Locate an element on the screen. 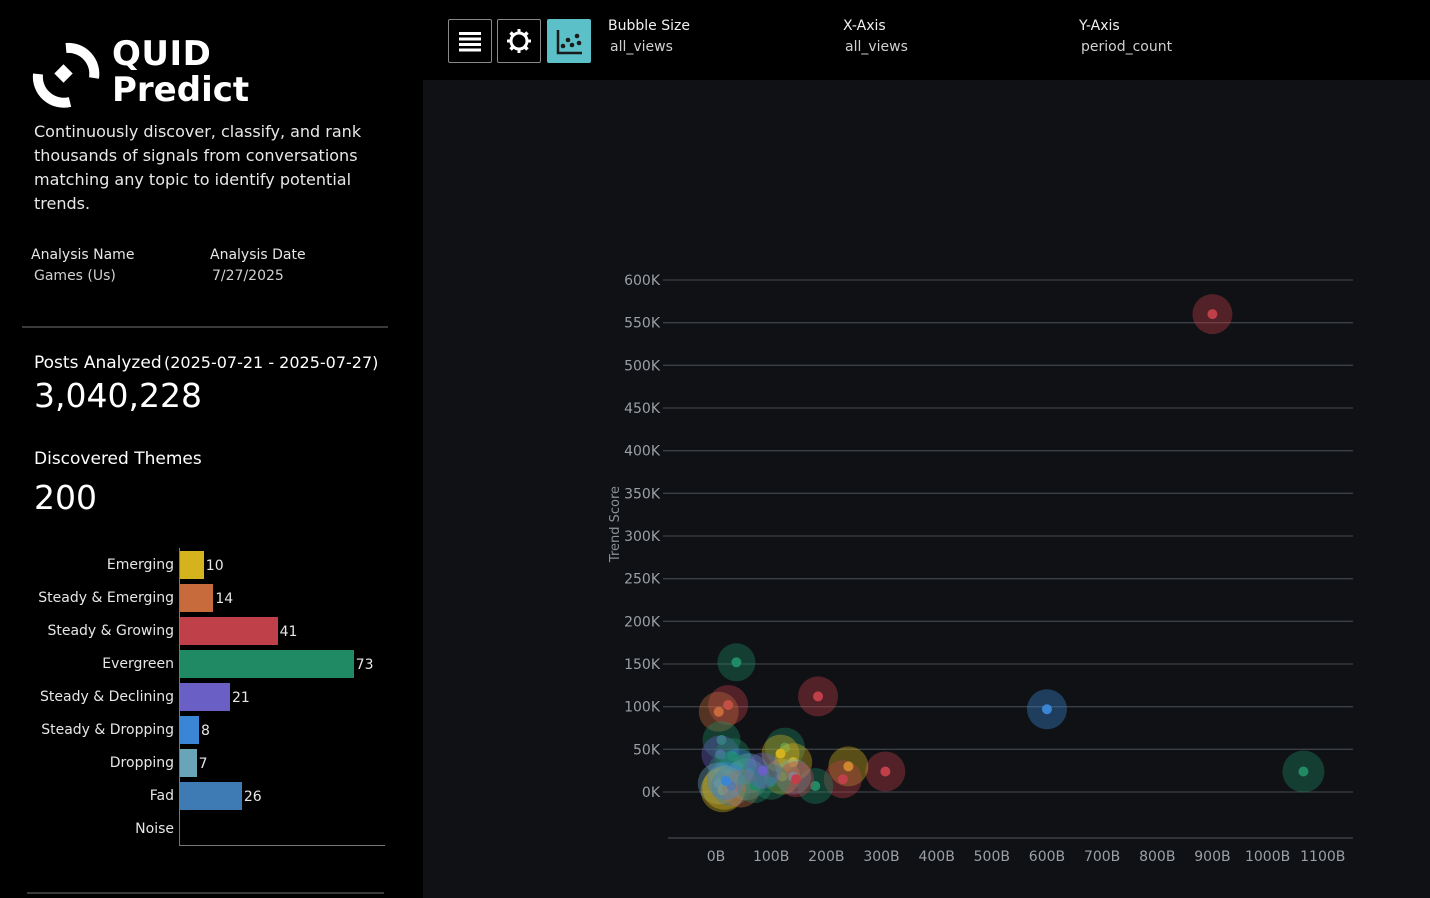 The image size is (1430, 898). theme-category-row: Fad 26 is located at coordinates (211, 796).